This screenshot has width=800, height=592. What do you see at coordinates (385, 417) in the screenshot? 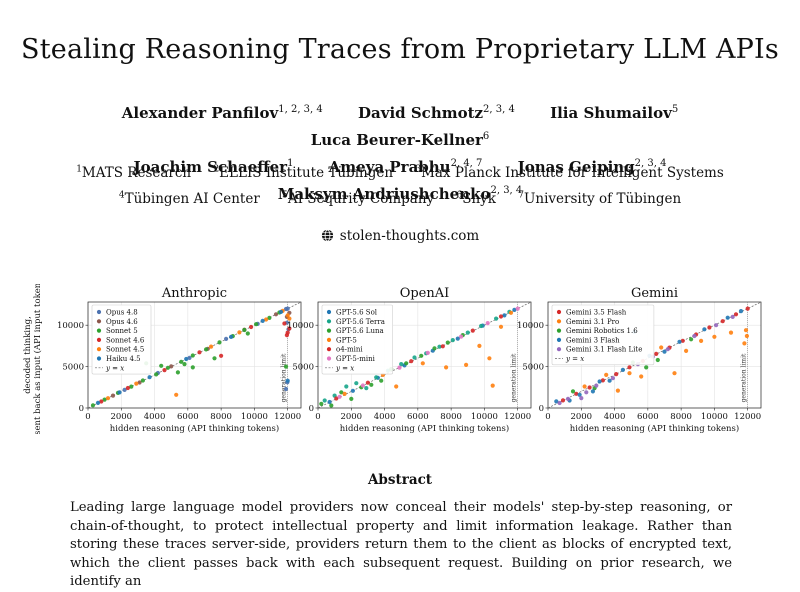
I see `x-tick-label: 4000` at bounding box center [385, 417].